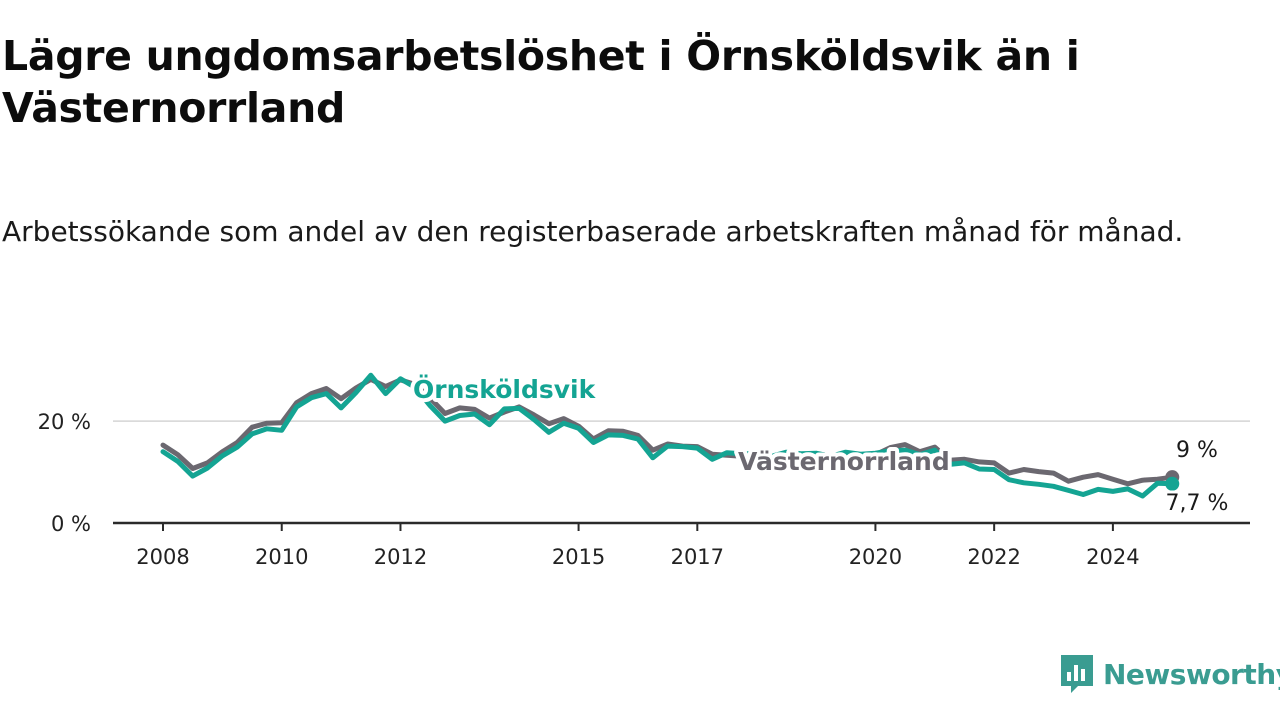 The height and width of the screenshot is (720, 1280). I want to click on y-tick-label: 20 %, so click(64, 422).